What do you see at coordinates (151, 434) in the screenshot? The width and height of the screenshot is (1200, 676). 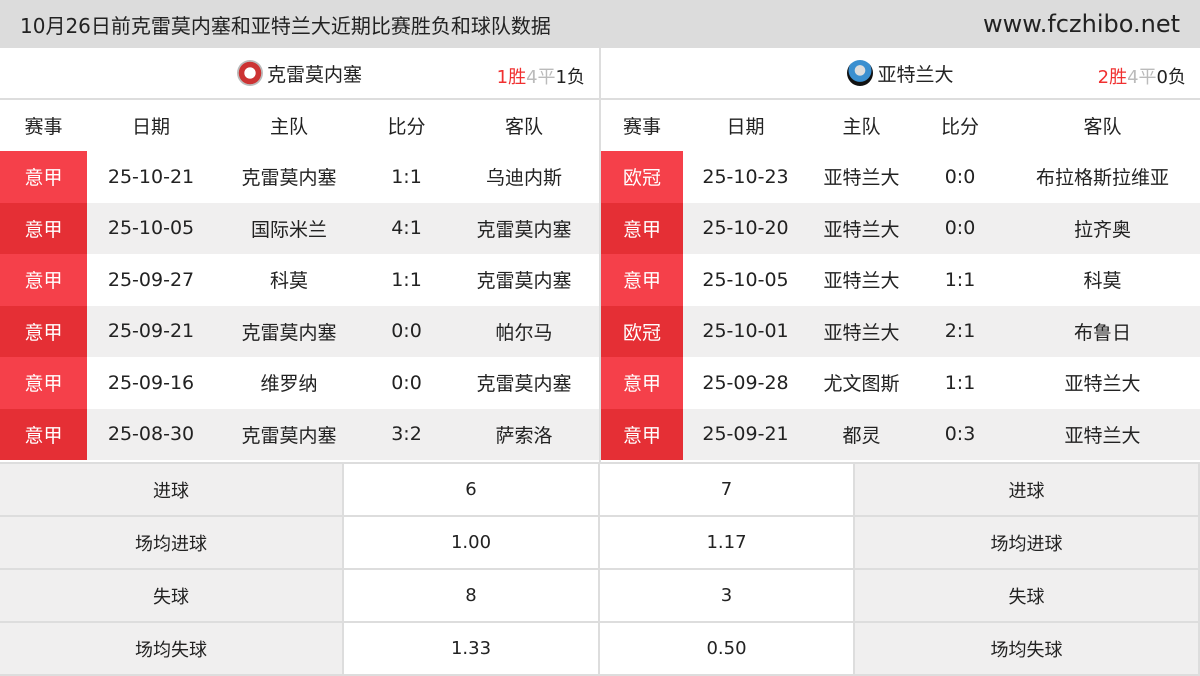 I see `date: 25-08-30` at bounding box center [151, 434].